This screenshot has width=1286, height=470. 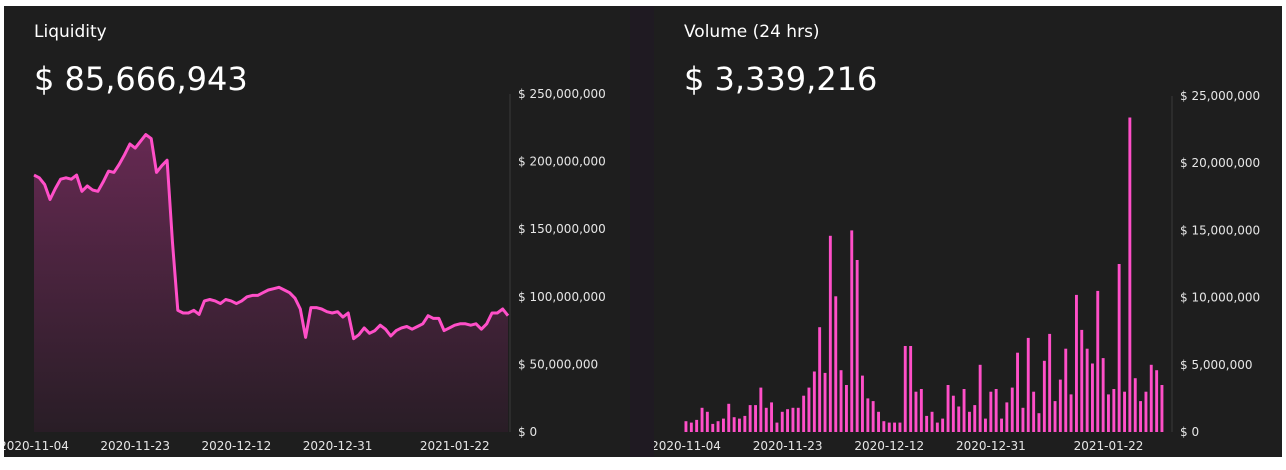 I want to click on y-tick-label: $ 250,000,000, so click(x=562, y=94).